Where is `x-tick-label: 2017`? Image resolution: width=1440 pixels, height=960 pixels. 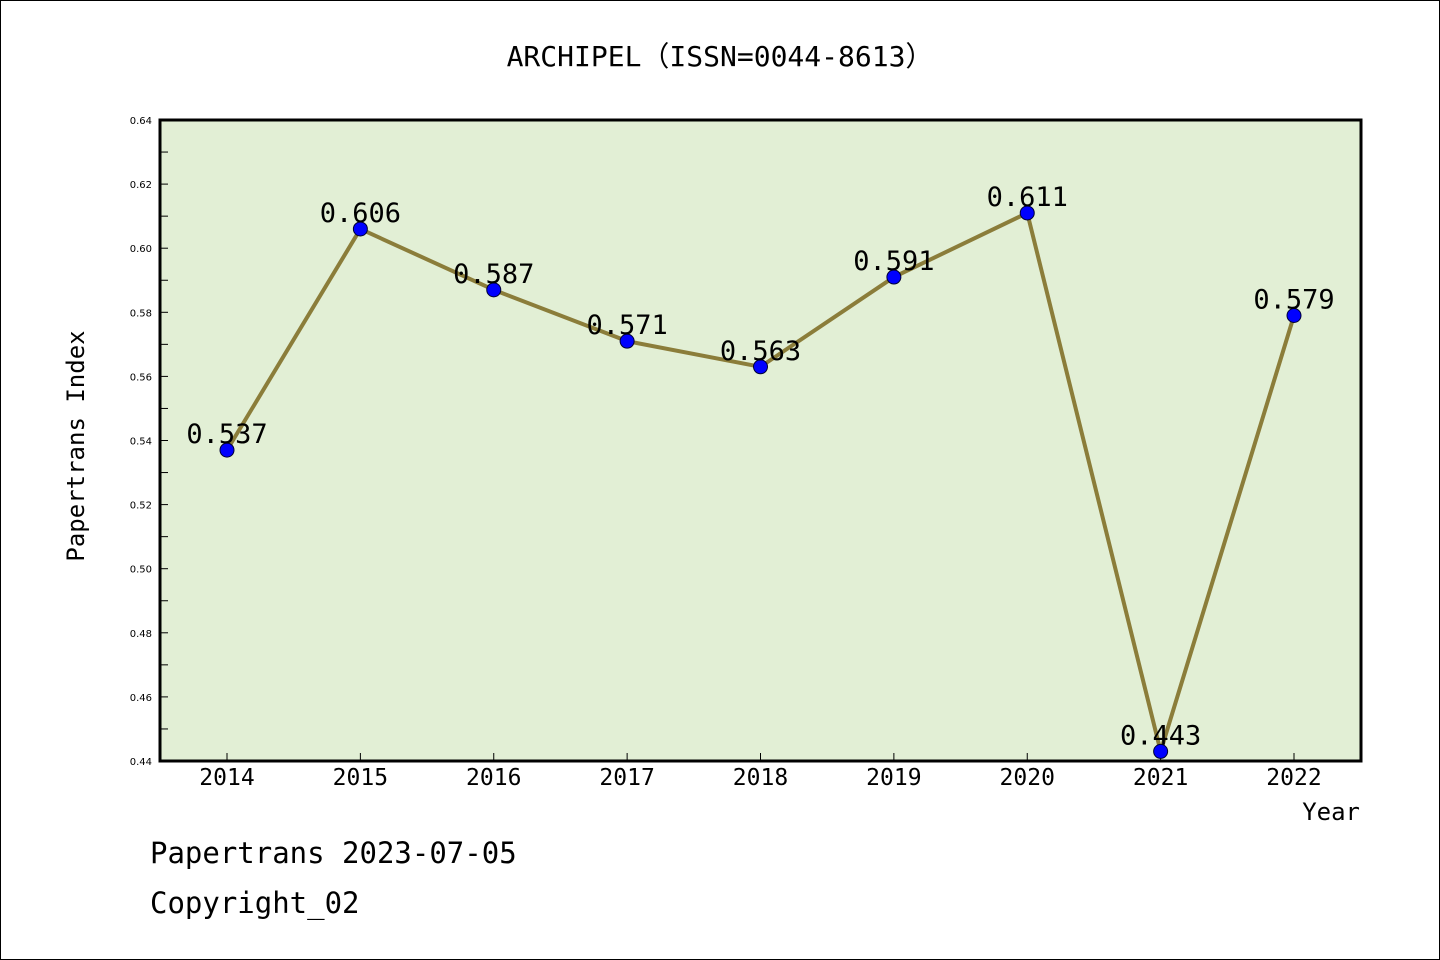
x-tick-label: 2017 is located at coordinates (626, 778).